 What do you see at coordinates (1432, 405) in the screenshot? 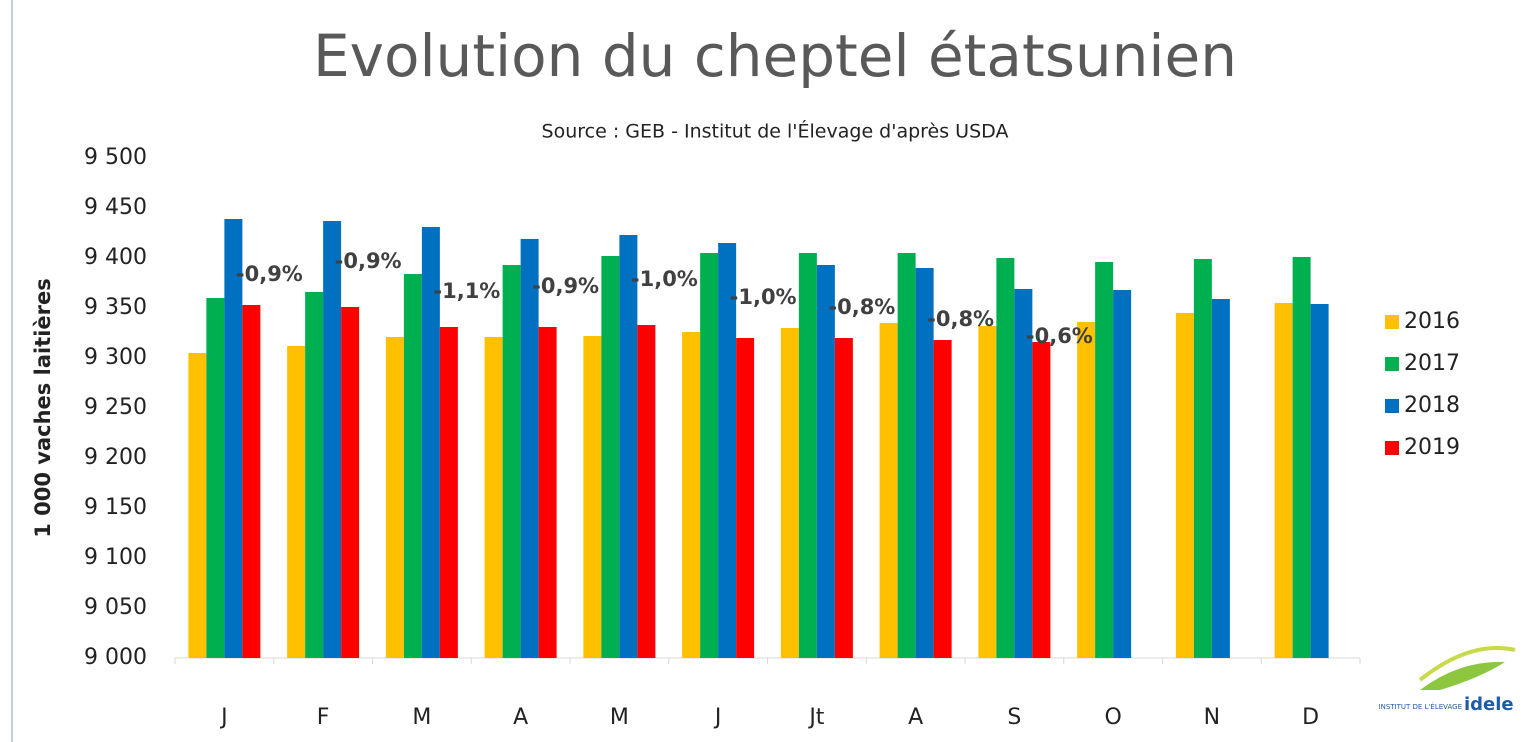
I see `legend-label: 2018` at bounding box center [1432, 405].